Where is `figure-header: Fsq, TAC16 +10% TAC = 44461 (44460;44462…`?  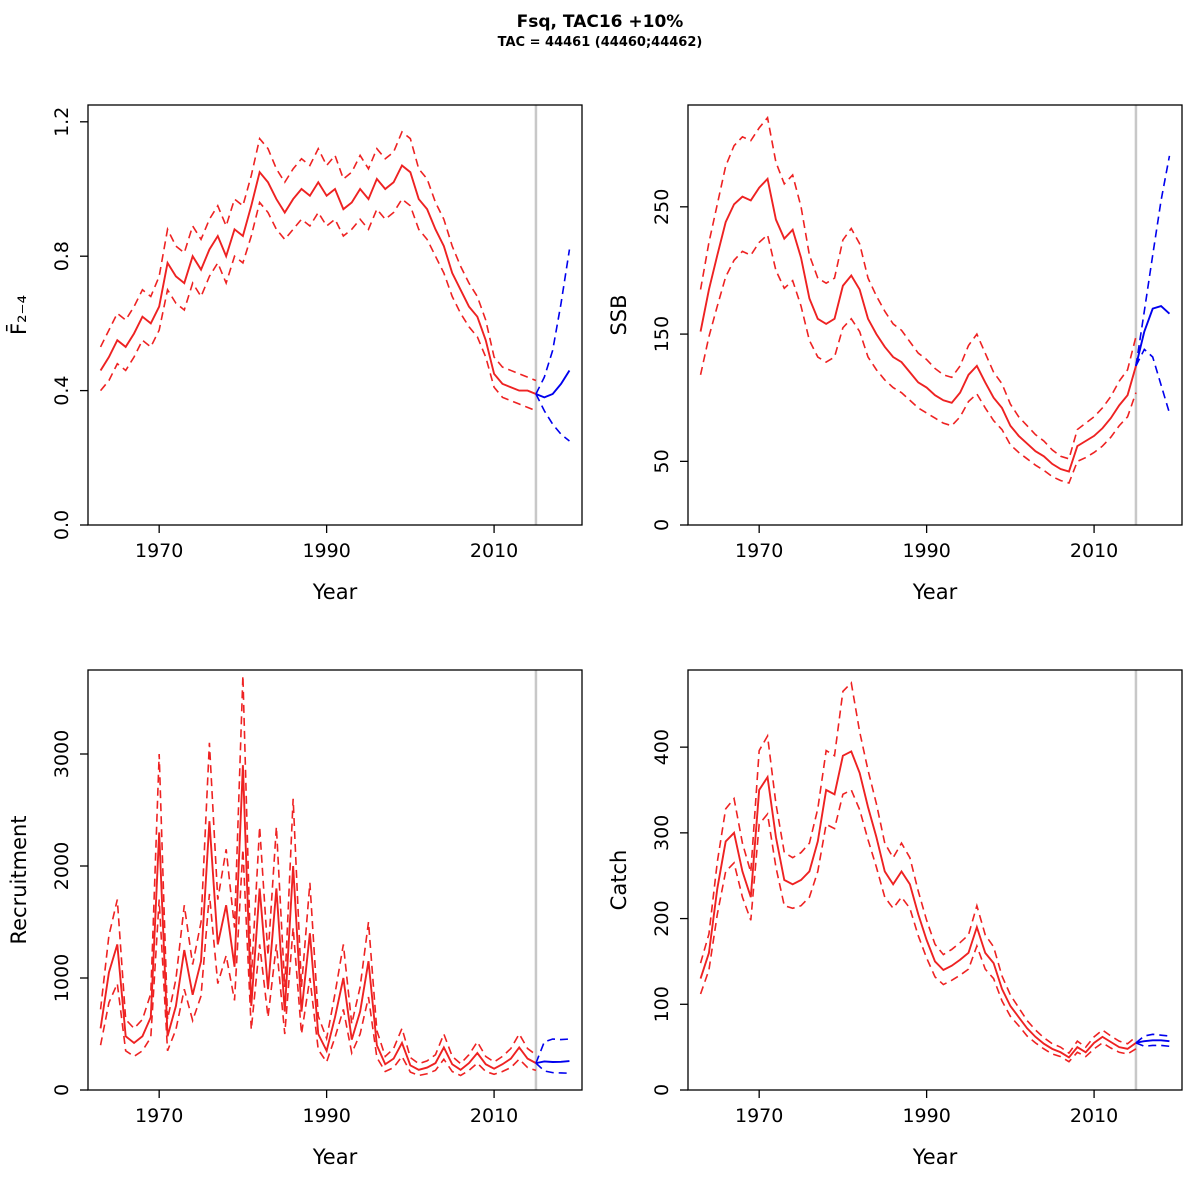
figure-header: Fsq, TAC16 +10% TAC = 44461 (44460;44462… is located at coordinates (600, 35).